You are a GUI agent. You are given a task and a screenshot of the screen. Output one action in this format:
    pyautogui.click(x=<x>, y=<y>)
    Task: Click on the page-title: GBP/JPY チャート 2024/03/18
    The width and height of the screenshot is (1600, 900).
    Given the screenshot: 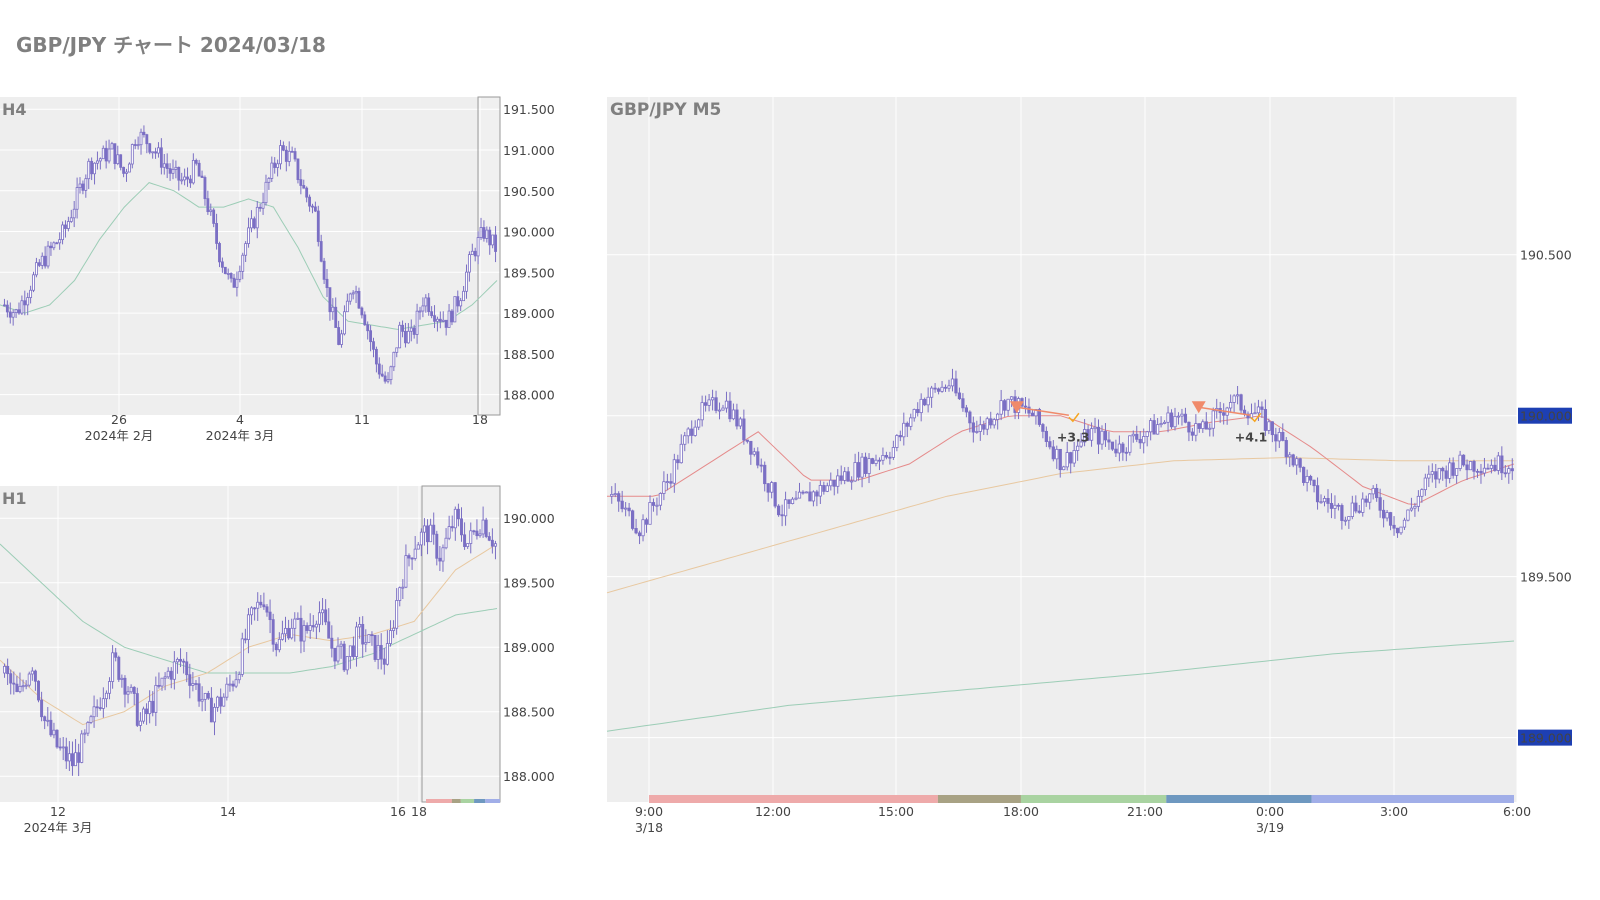 What is the action you would take?
    pyautogui.click(x=171, y=45)
    